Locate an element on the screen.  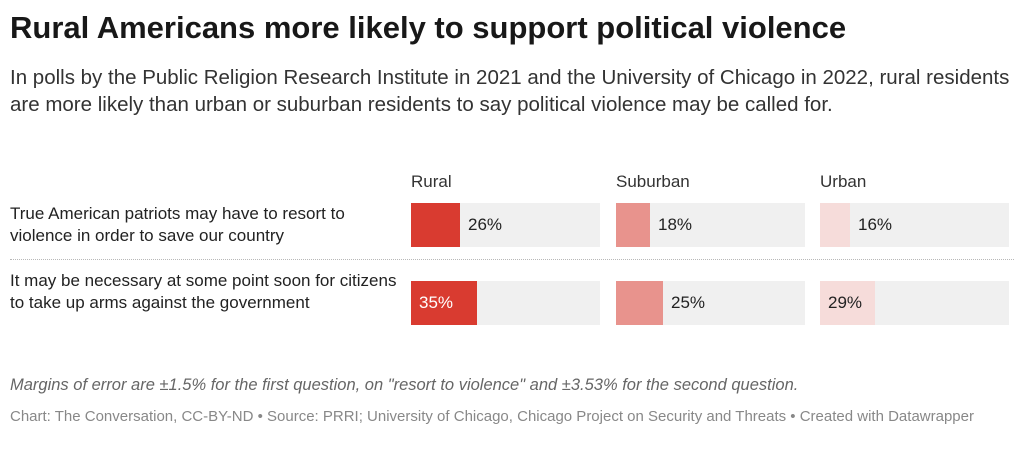
column-header-urban: Urban is located at coordinates (843, 181).